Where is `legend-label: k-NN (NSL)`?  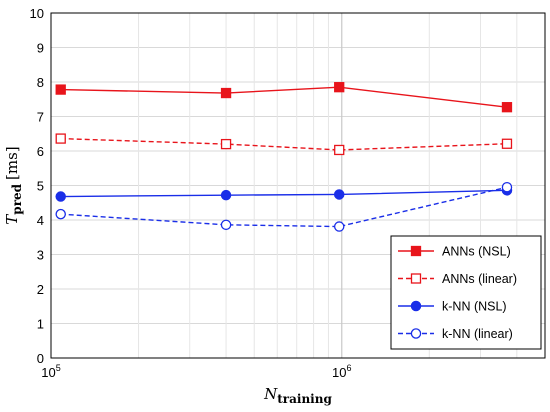 legend-label: k-NN (NSL) is located at coordinates (474, 307).